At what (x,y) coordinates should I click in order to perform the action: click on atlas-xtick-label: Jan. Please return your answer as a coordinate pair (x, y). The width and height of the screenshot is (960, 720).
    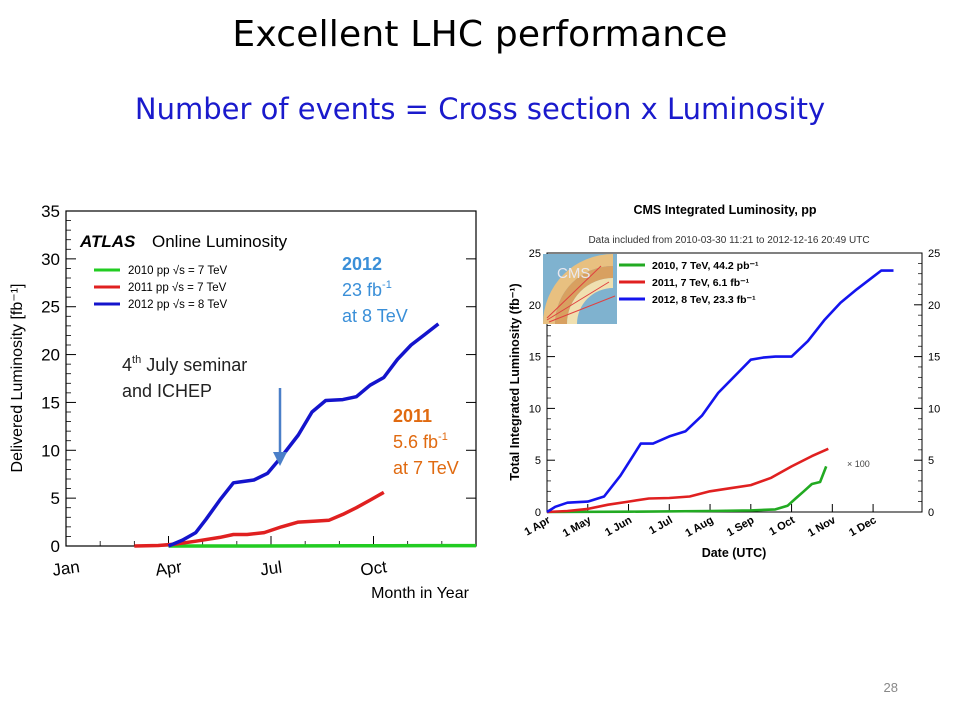
    Looking at the image, I should click on (66, 568).